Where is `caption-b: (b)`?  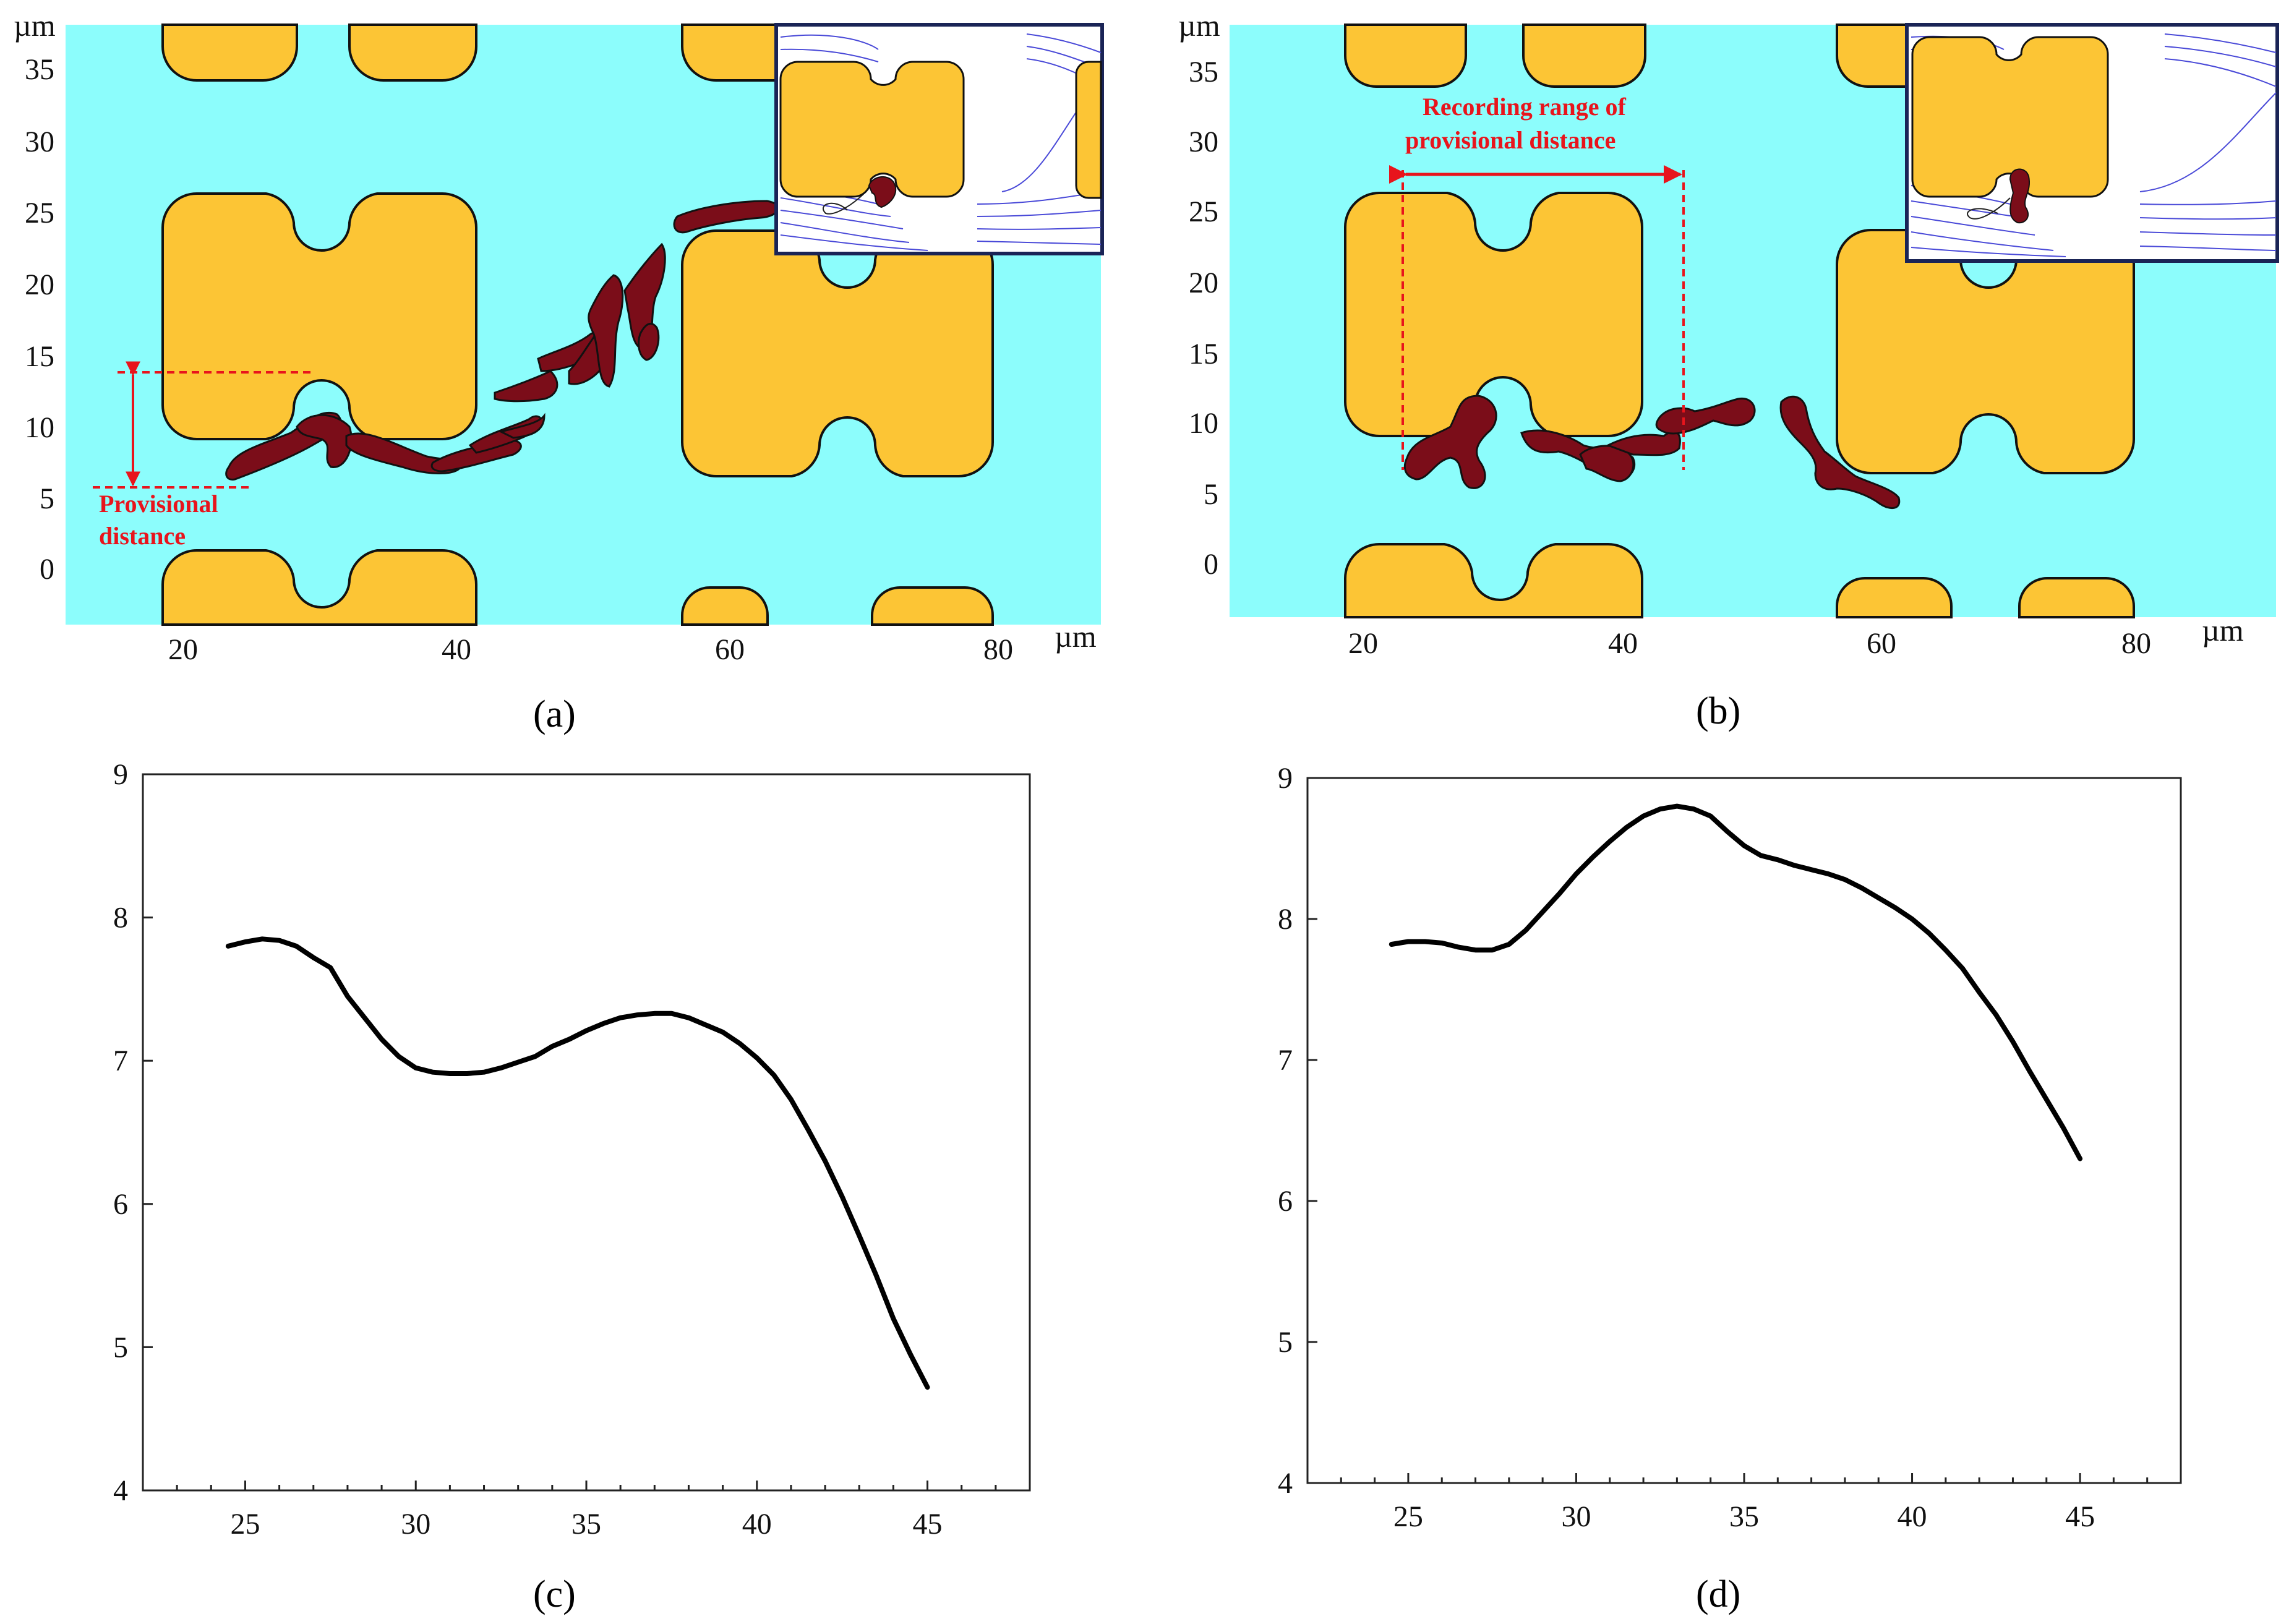
caption-b: (b) is located at coordinates (1718, 711).